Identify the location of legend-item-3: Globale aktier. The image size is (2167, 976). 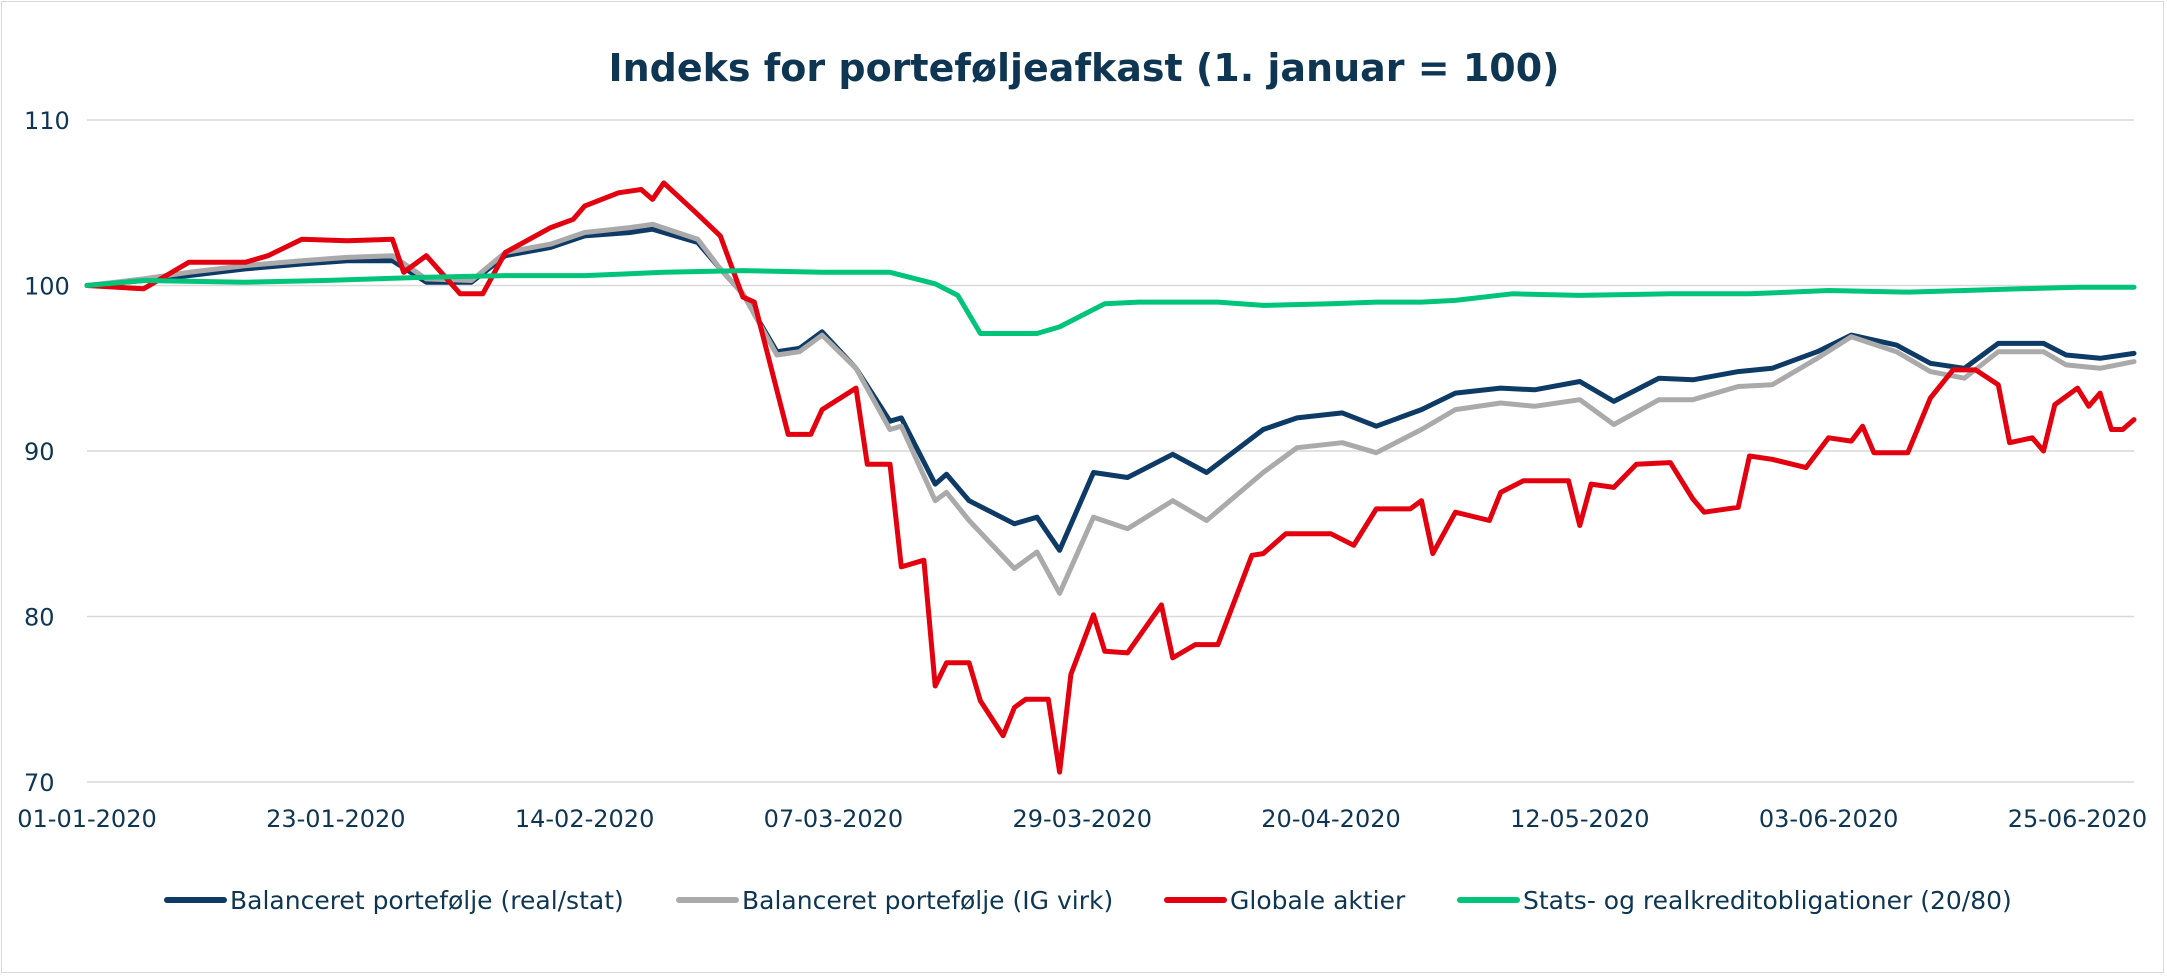
(1285, 900).